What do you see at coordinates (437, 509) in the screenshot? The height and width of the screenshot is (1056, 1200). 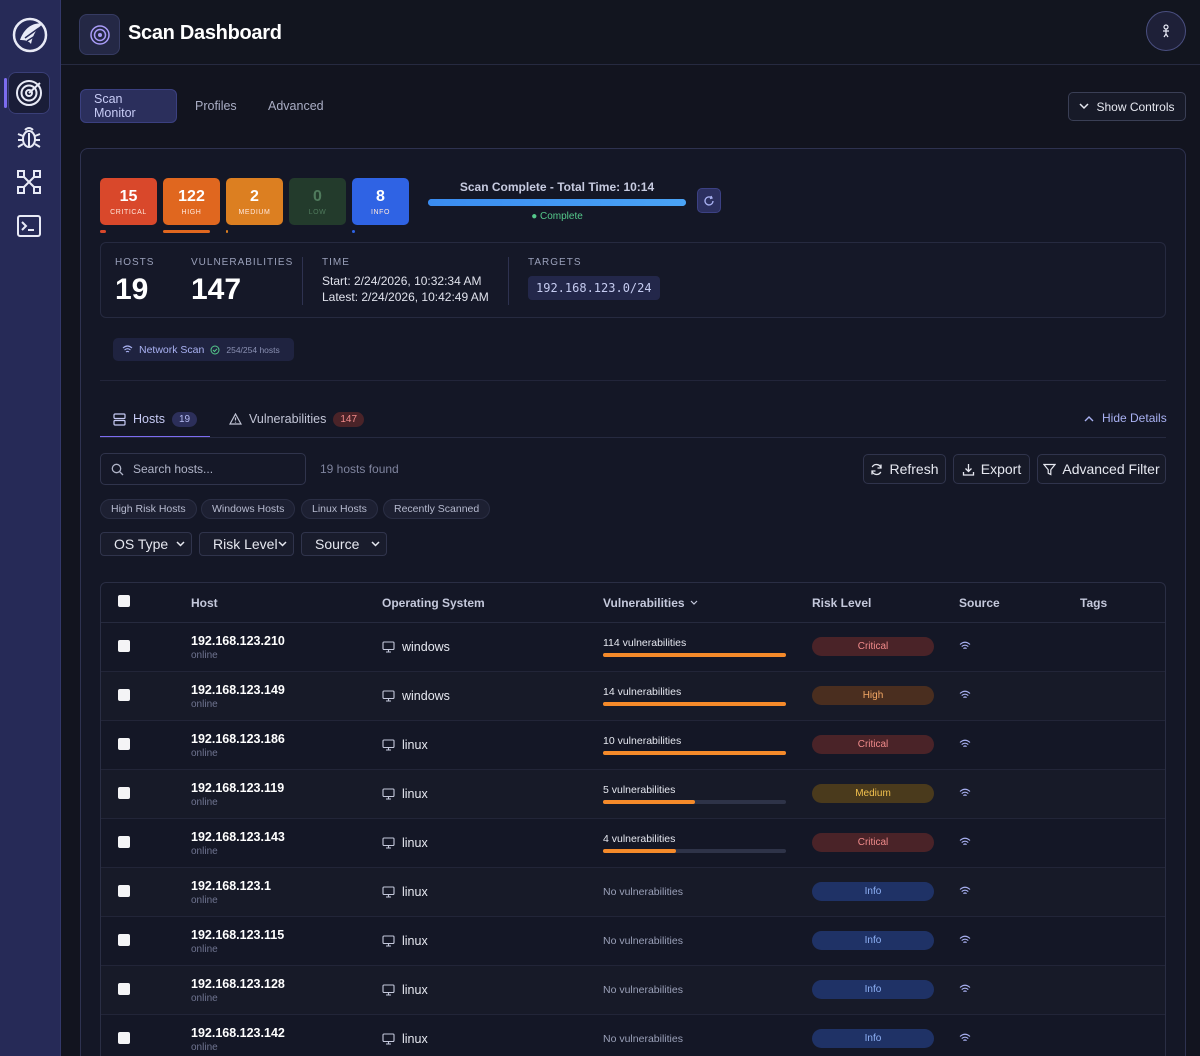 I see `quick-filter-recent: Recently Scanned` at bounding box center [437, 509].